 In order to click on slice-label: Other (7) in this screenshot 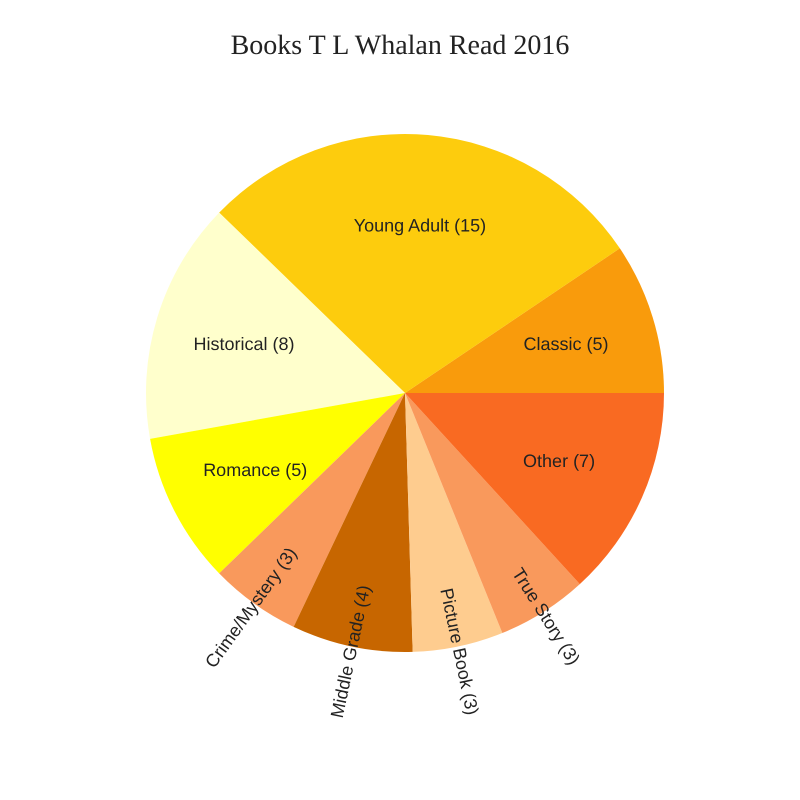, I will do `click(559, 460)`.